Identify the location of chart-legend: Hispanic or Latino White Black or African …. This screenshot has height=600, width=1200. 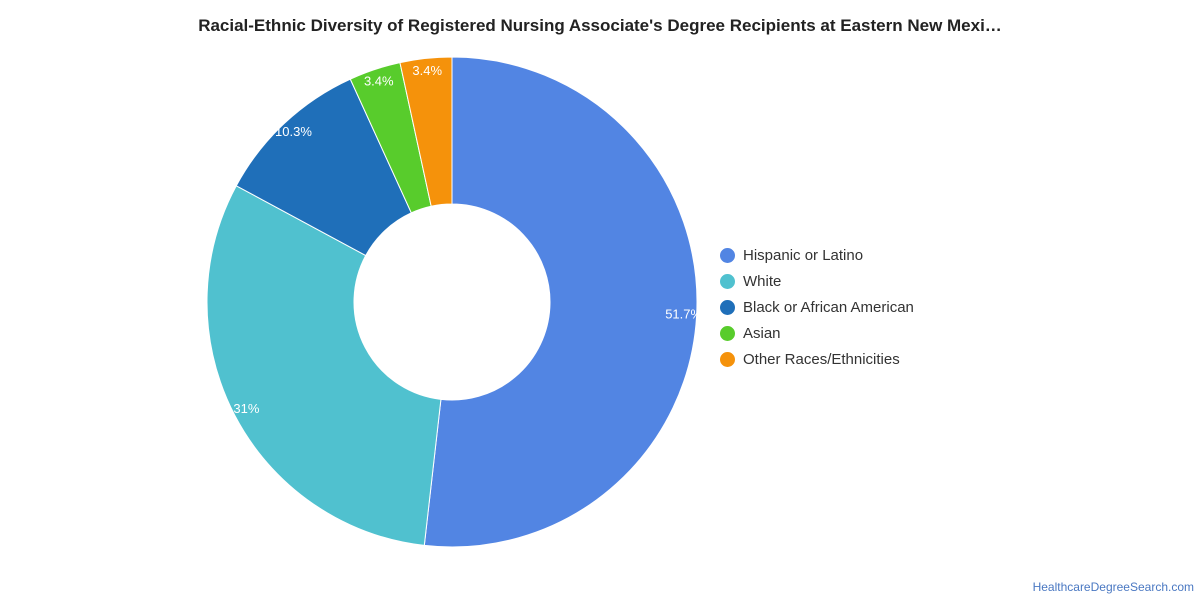
(817, 307).